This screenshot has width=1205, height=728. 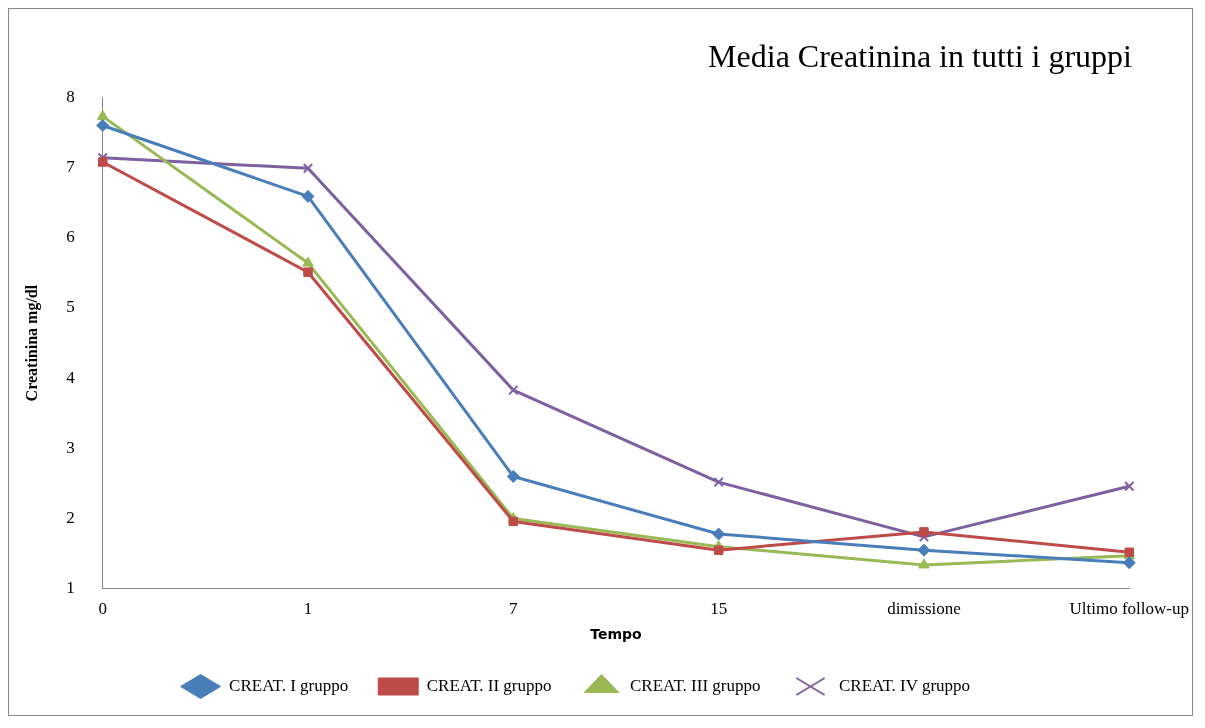 What do you see at coordinates (616, 634) in the screenshot?
I see `x-axis-title: Tempo` at bounding box center [616, 634].